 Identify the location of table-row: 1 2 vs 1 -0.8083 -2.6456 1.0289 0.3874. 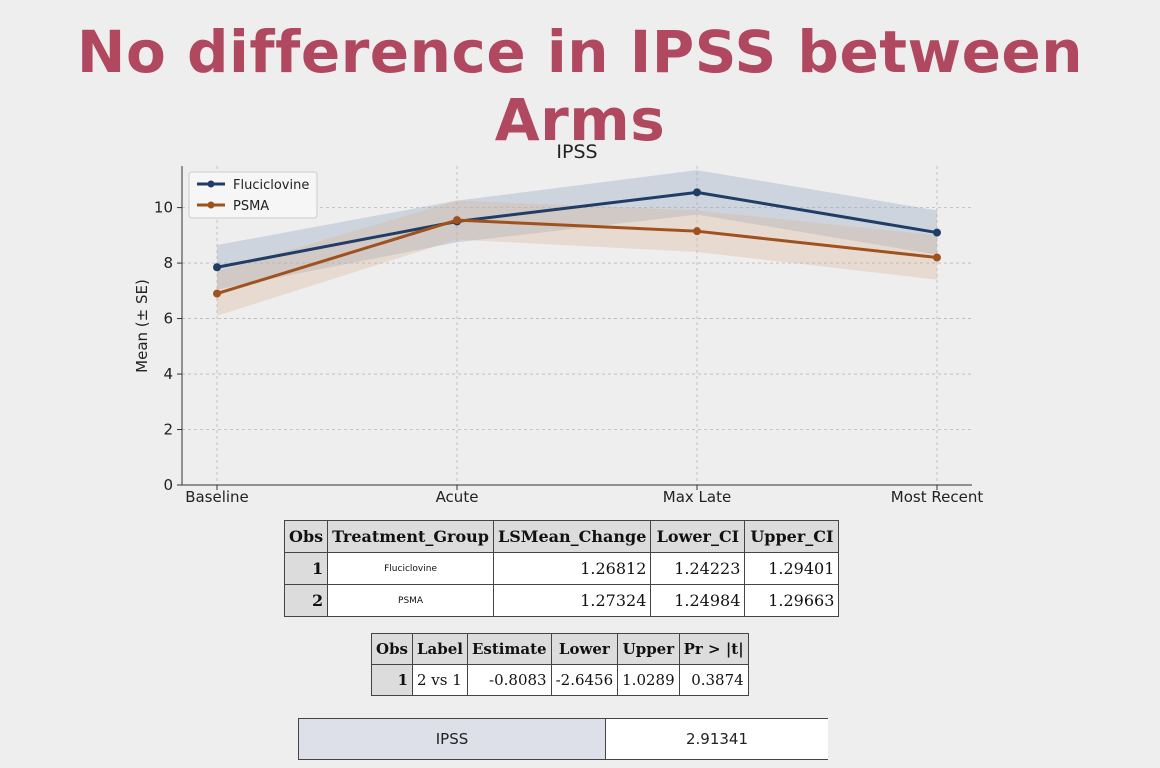
(560, 680).